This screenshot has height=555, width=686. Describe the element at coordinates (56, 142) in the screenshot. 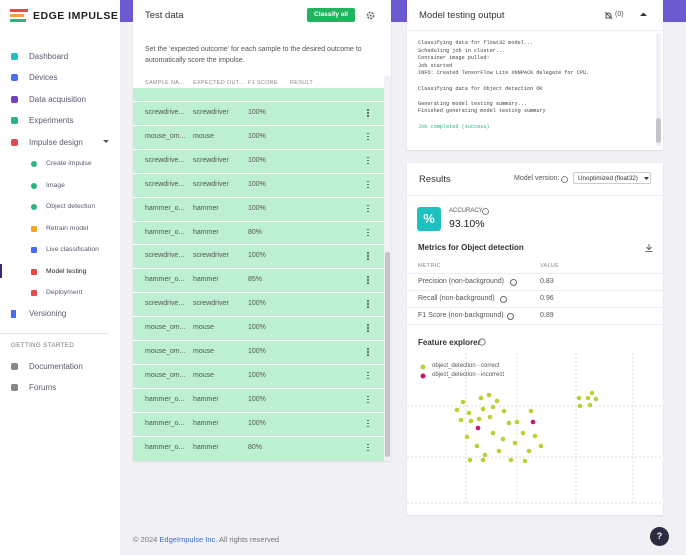

I see `nav-item: Impulse design` at that location.